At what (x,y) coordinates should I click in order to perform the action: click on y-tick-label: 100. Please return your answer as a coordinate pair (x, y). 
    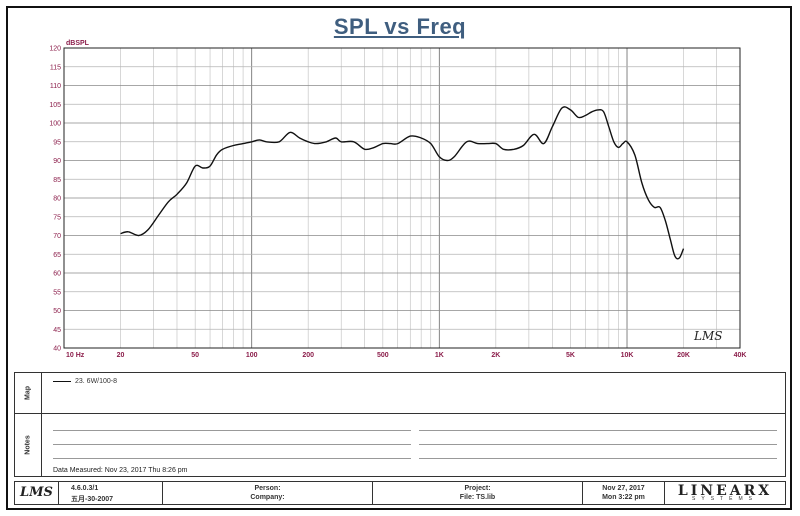
    Looking at the image, I should click on (55, 124).